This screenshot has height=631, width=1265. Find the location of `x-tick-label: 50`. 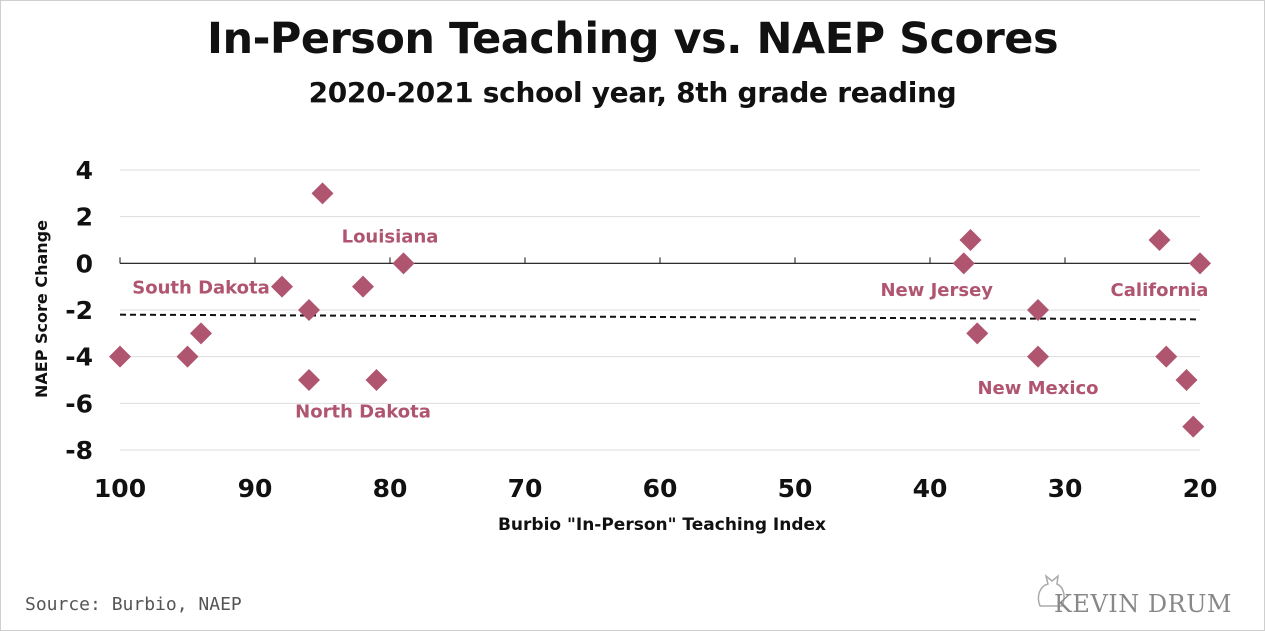

x-tick-label: 50 is located at coordinates (795, 488).